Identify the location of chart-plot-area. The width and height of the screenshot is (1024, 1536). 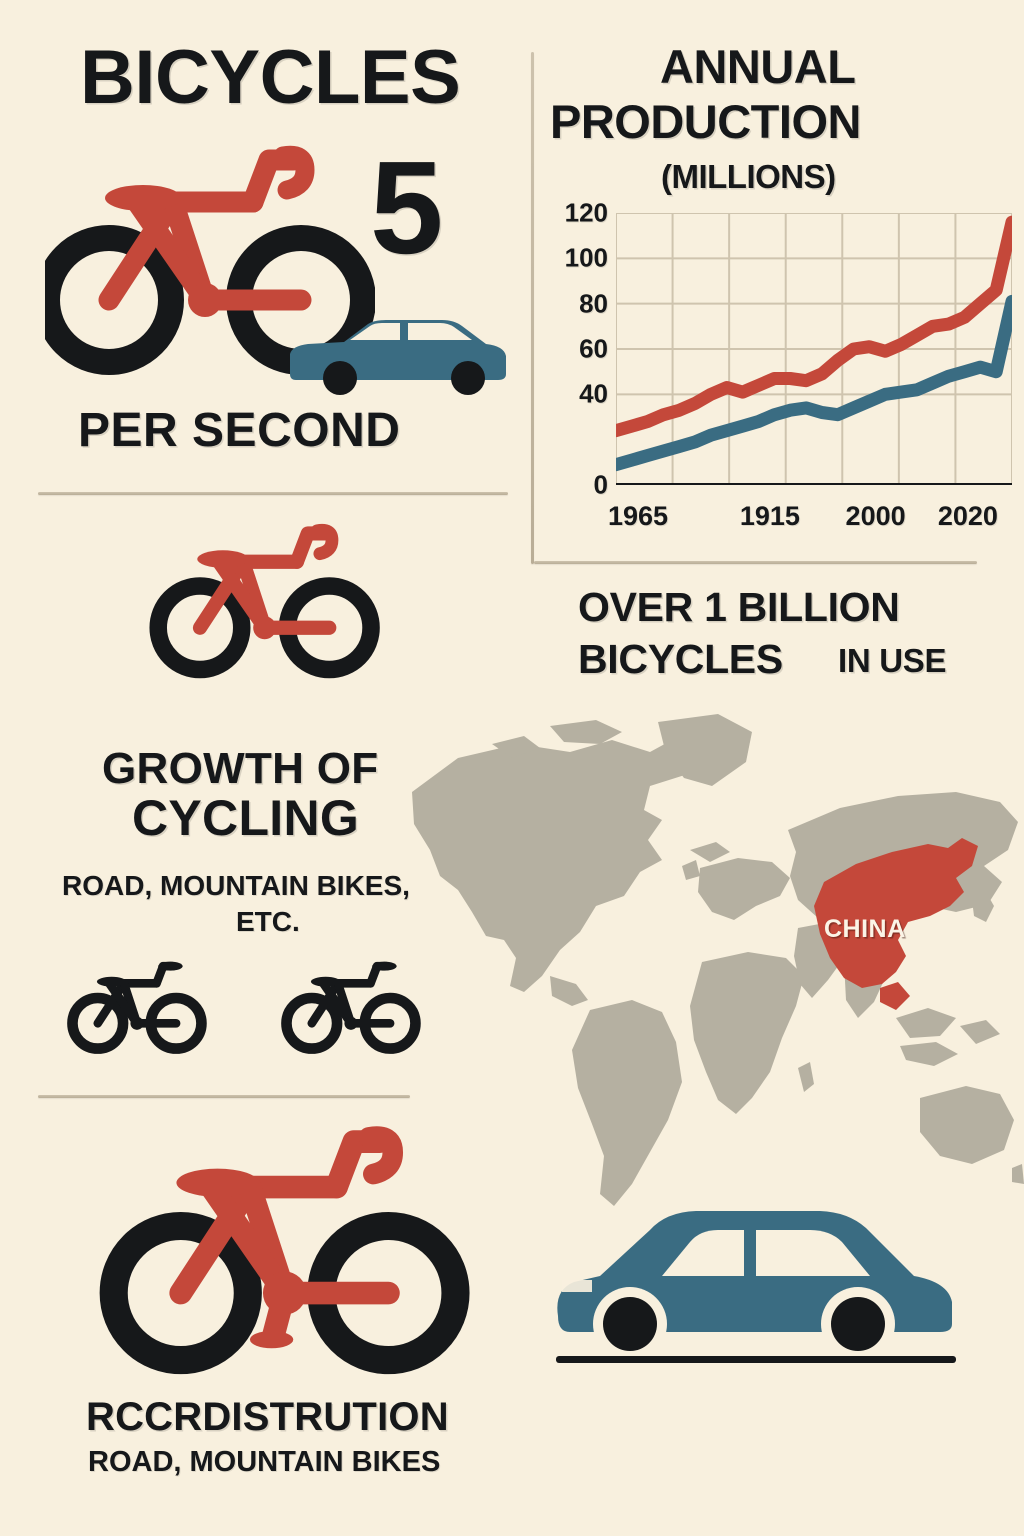
(814, 349).